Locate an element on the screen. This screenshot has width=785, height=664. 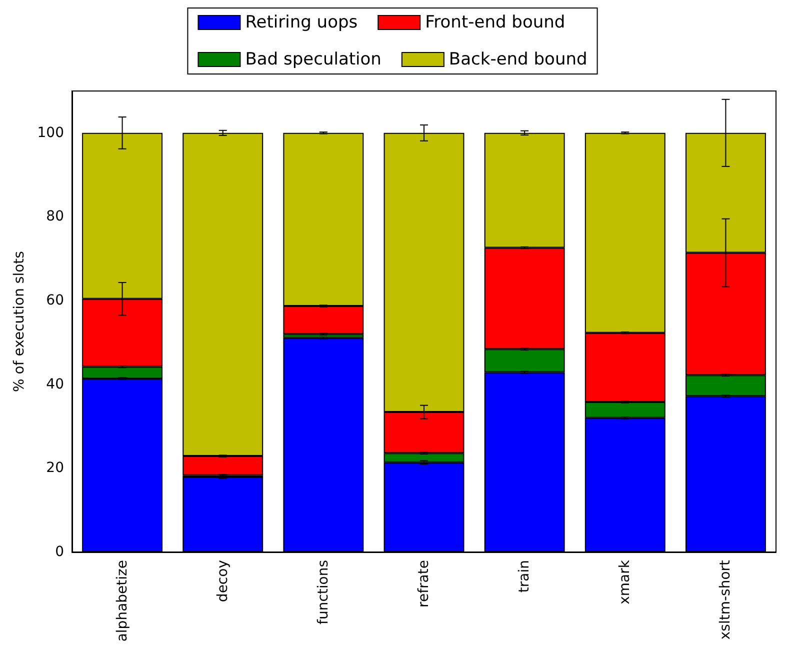
legend-label: Back-end bound is located at coordinates (518, 60).